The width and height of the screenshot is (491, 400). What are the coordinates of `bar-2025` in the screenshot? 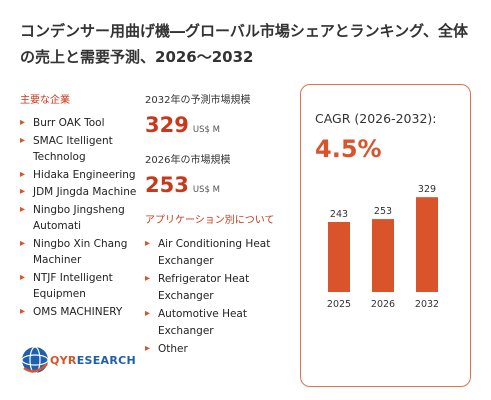 It's located at (339, 256).